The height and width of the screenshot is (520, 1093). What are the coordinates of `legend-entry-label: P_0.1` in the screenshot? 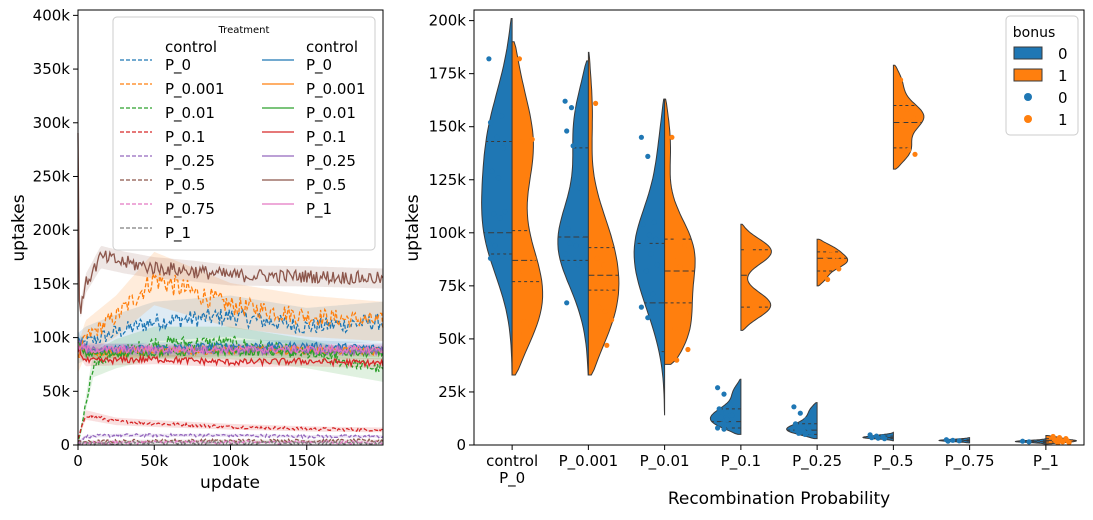 It's located at (326, 137).